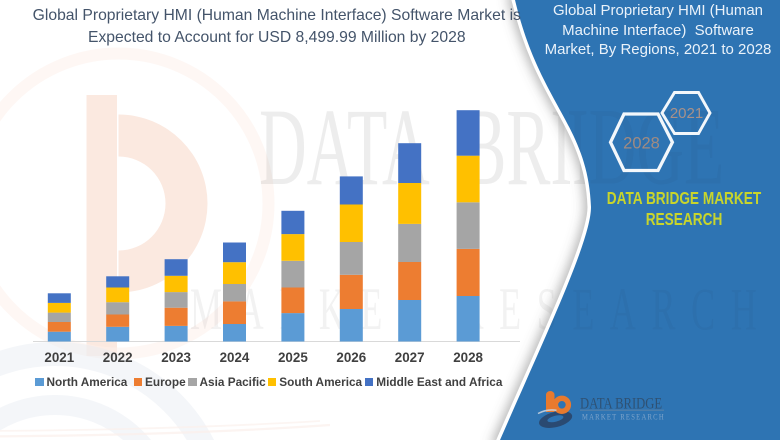 The image size is (780, 440). Describe the element at coordinates (621, 404) in the screenshot. I see `svg-text: DATA BRIDGE` at that location.